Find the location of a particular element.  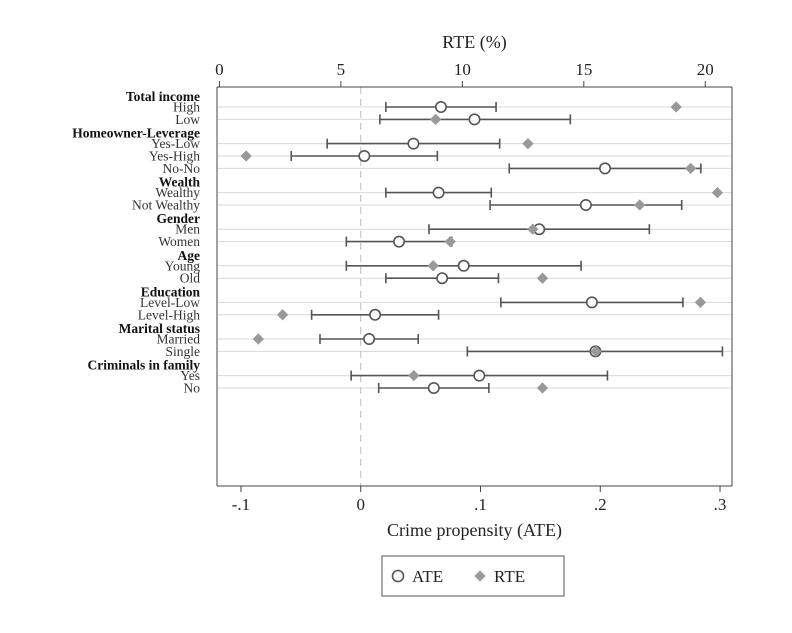

x-tick-label-top: 10 is located at coordinates (462, 69).